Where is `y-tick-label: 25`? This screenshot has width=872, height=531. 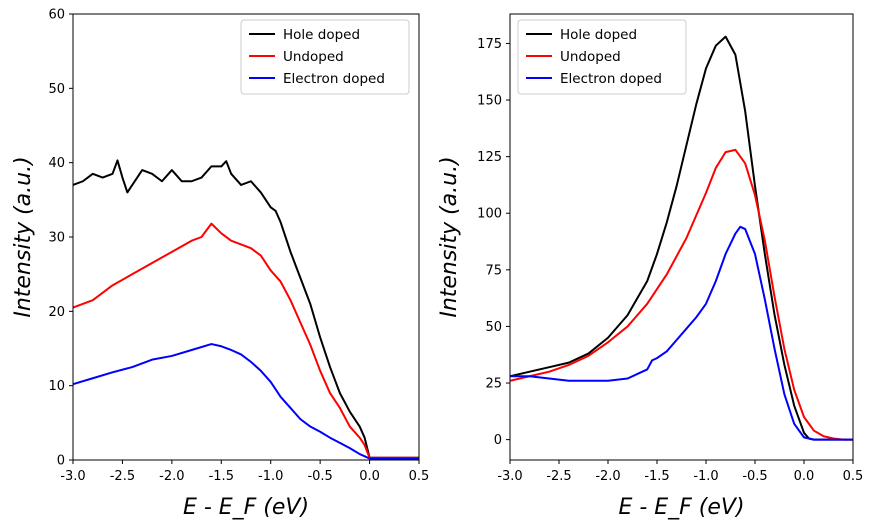
y-tick-label: 25 is located at coordinates (493, 384).